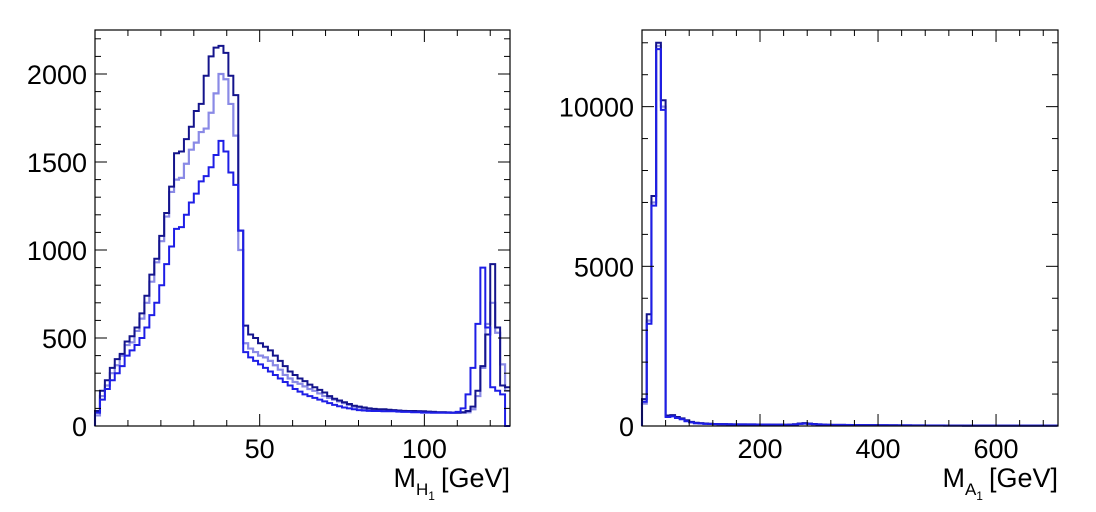  I want to click on right-ytick-label: 0, so click(626, 427).